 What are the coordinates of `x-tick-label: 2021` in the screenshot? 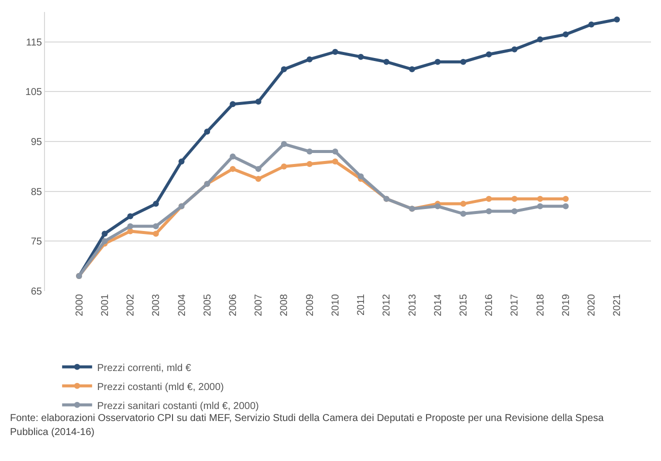 It's located at (618, 305).